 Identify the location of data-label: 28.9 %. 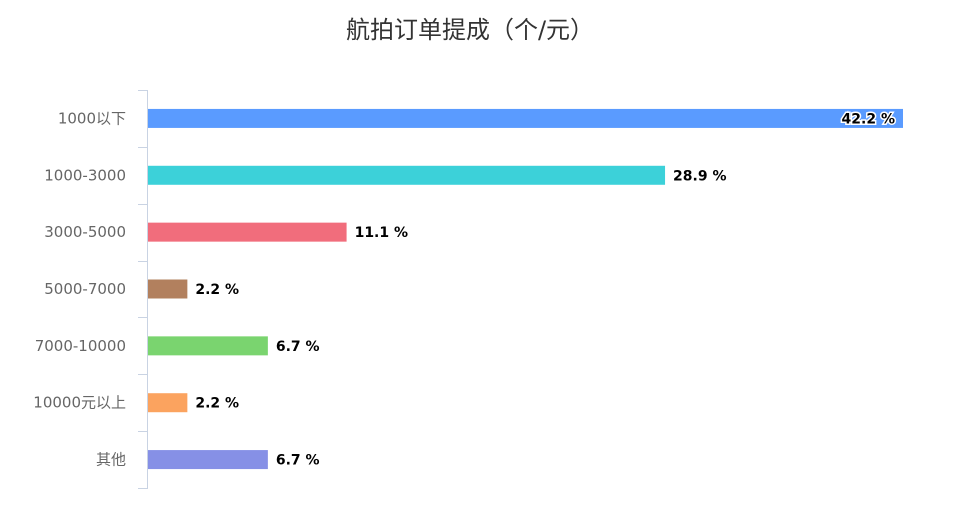
(699, 176).